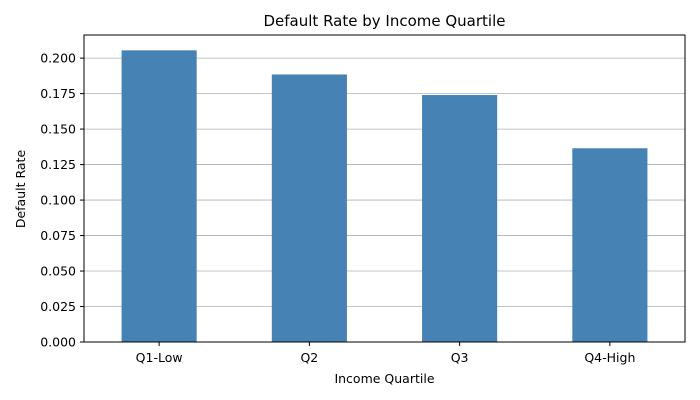 The height and width of the screenshot is (400, 700). What do you see at coordinates (58, 129) in the screenshot?
I see `y-tick-label: 0.150` at bounding box center [58, 129].